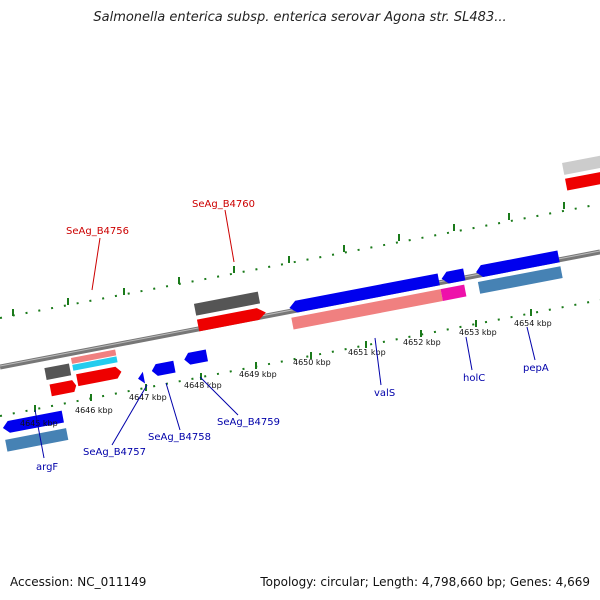  What do you see at coordinates (99, 376) in the screenshot?
I see `gene-feature-red-b` at bounding box center [99, 376].